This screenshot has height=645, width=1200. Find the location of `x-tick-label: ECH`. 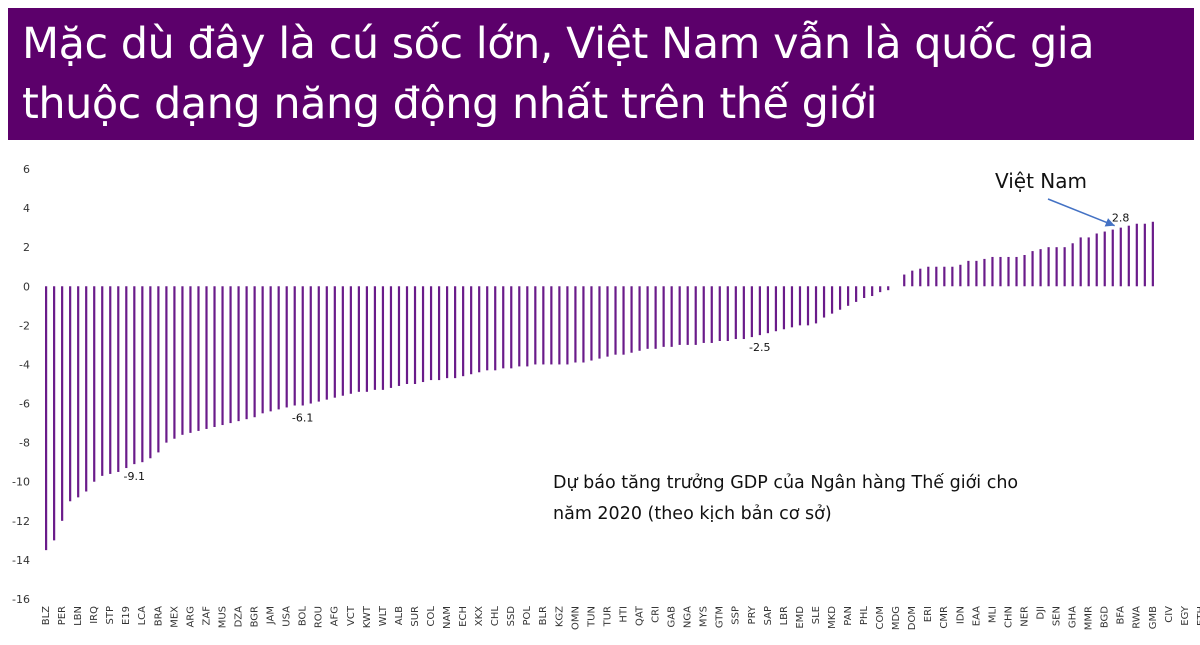

x-tick-label: ECH is located at coordinates (463, 616).